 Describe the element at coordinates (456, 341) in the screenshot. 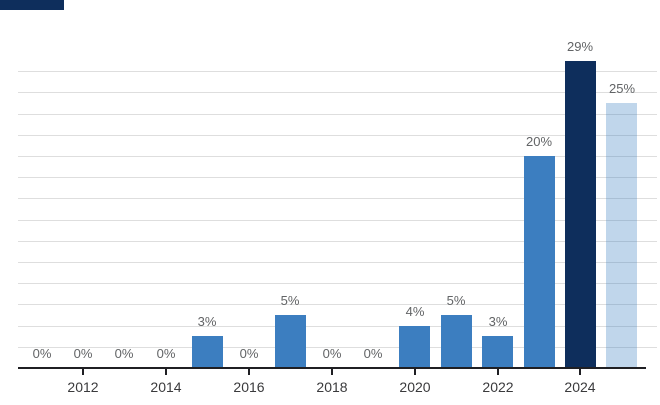

I see `bar-2021` at that location.